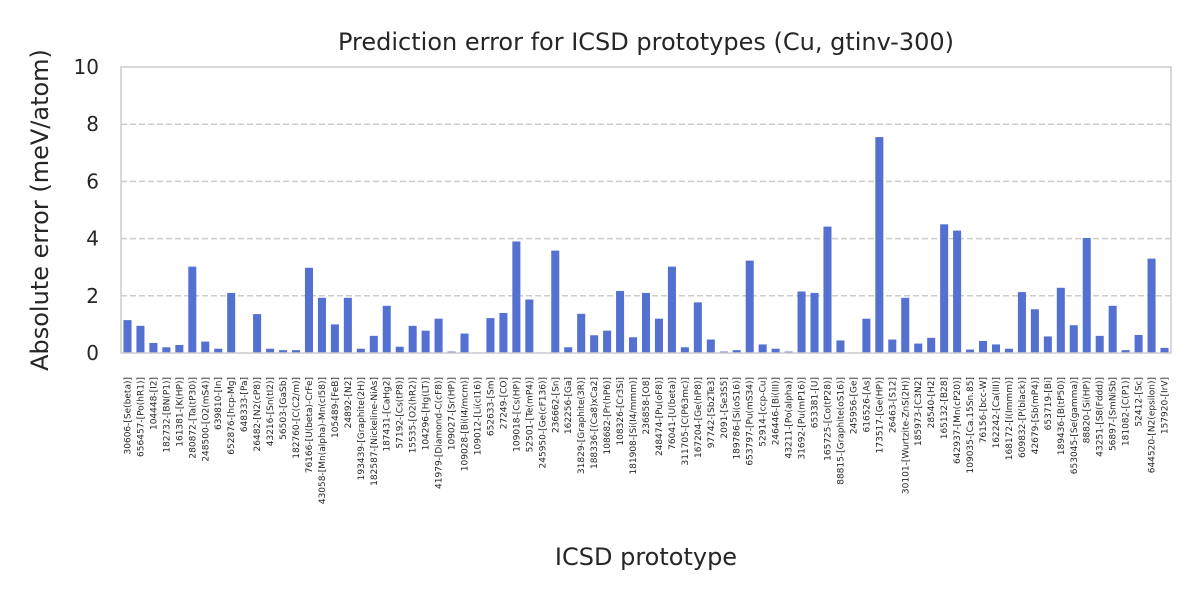 This screenshot has width=1200, height=600. I want to click on x-tick-label: 652876-[hcp-Mg], so click(232, 416).